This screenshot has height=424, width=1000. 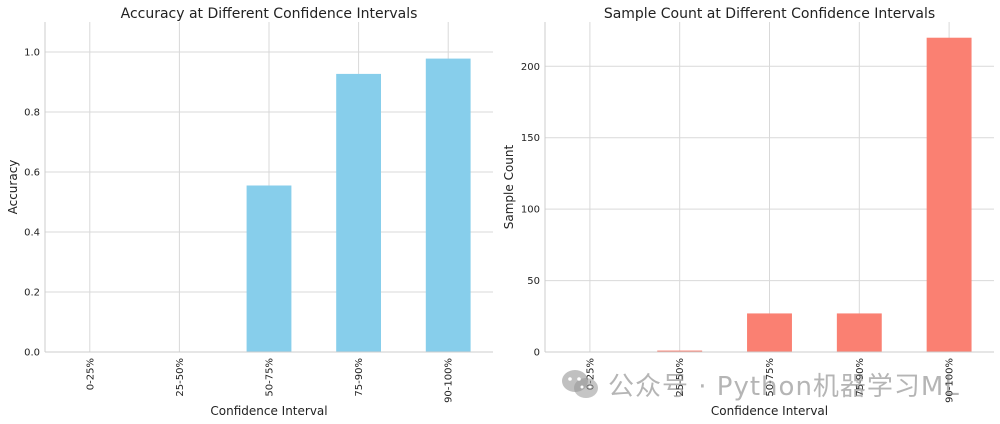 What do you see at coordinates (32, 173) in the screenshot?
I see `y-tick-label: 0.6` at bounding box center [32, 173].